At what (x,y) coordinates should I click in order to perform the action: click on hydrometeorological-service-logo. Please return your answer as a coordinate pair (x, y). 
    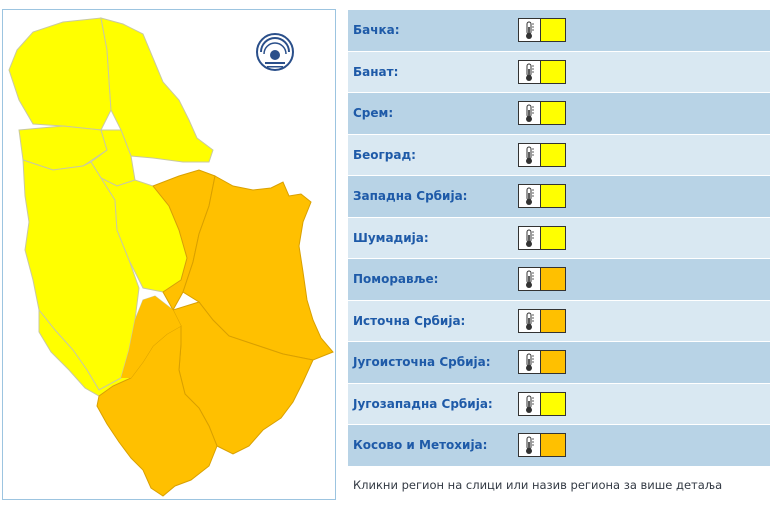
    Looking at the image, I should click on (275, 54).